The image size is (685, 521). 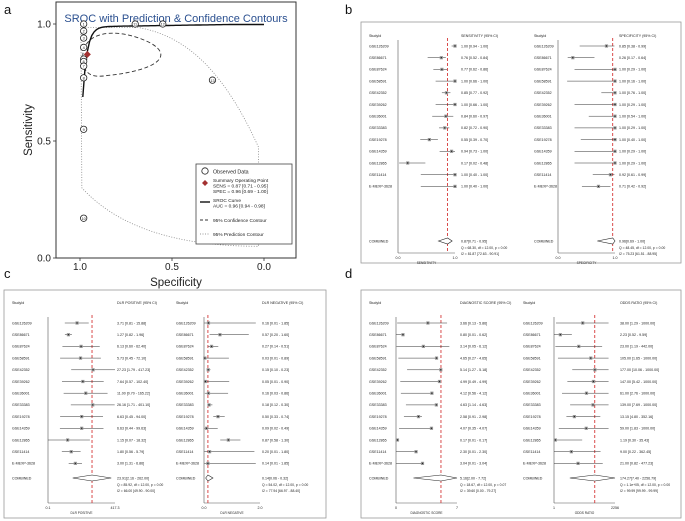 What do you see at coordinates (275, 417) in the screenshot?
I see `forest-dlr-negative-value-label: 0.50 [0.33 - 0.74]` at bounding box center [275, 417].